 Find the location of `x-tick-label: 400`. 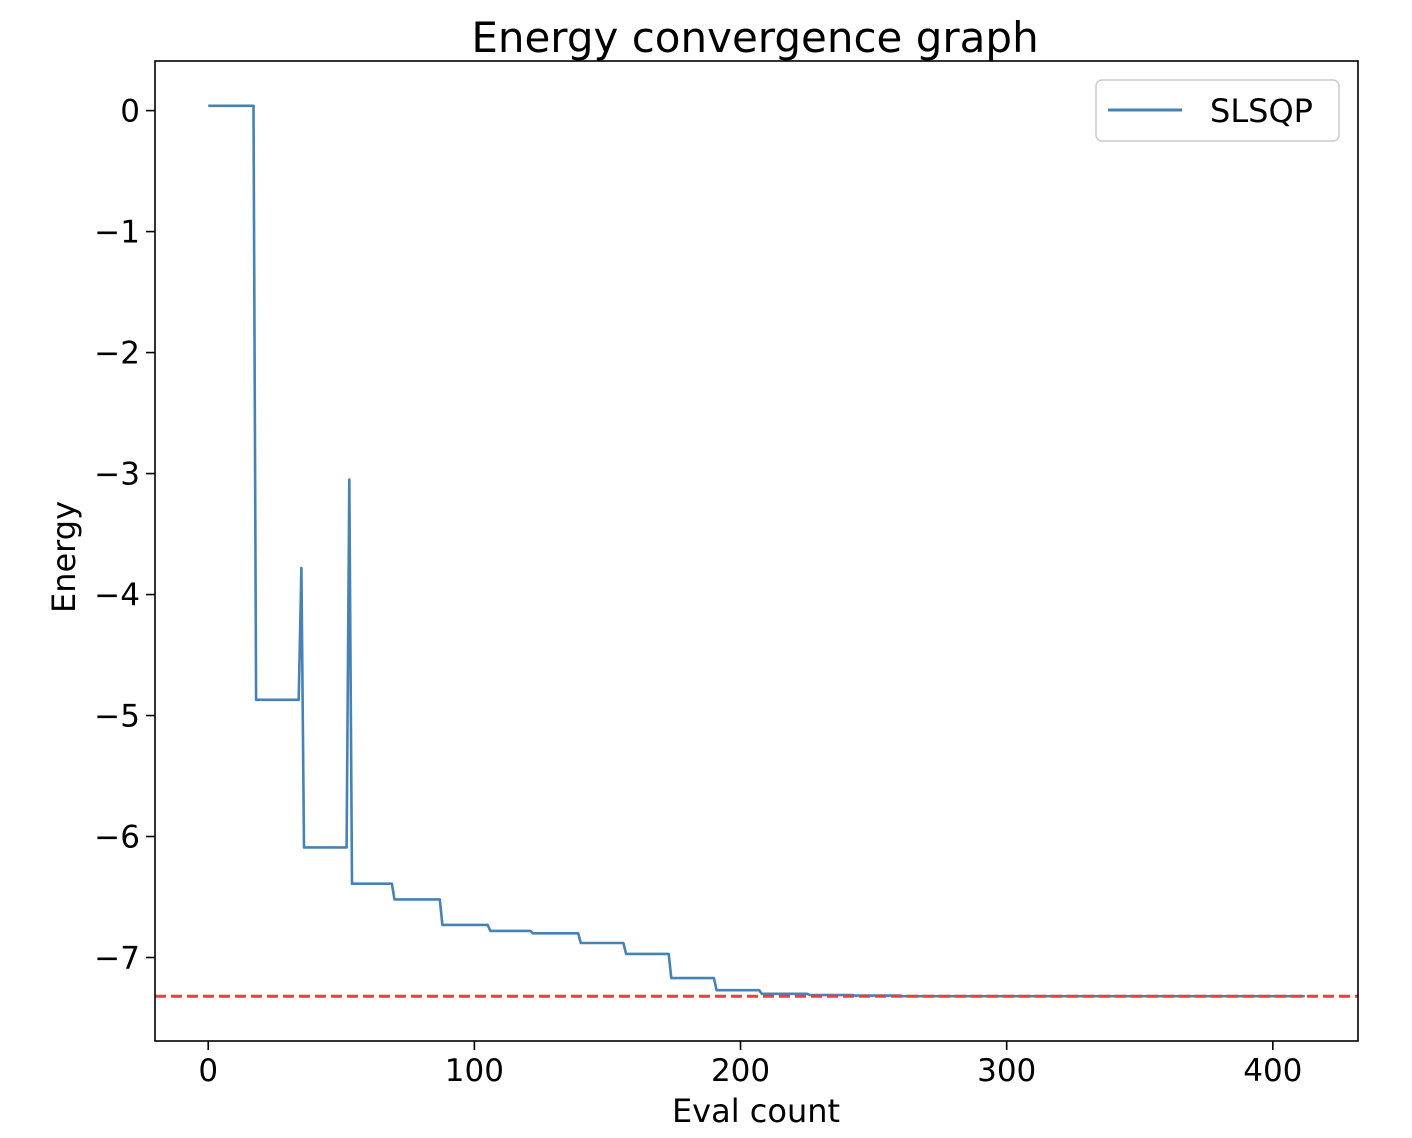

x-tick-label: 400 is located at coordinates (1272, 1071).